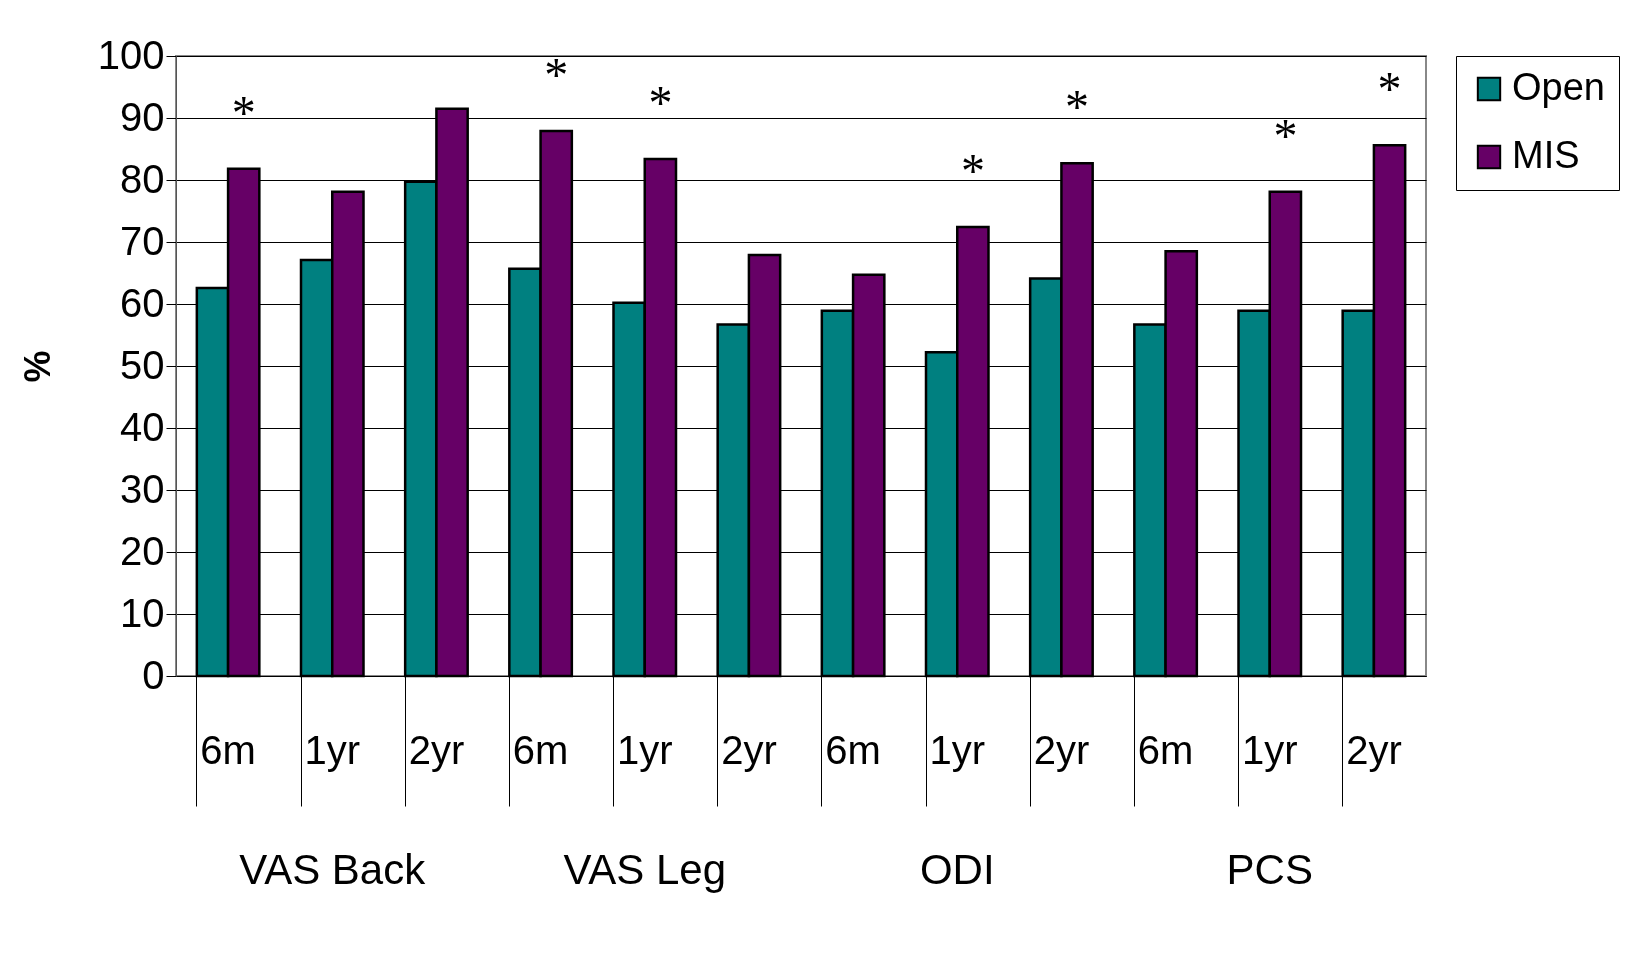 This screenshot has width=1652, height=953. What do you see at coordinates (142, 550) in the screenshot?
I see `y-tick-label: 20` at bounding box center [142, 550].